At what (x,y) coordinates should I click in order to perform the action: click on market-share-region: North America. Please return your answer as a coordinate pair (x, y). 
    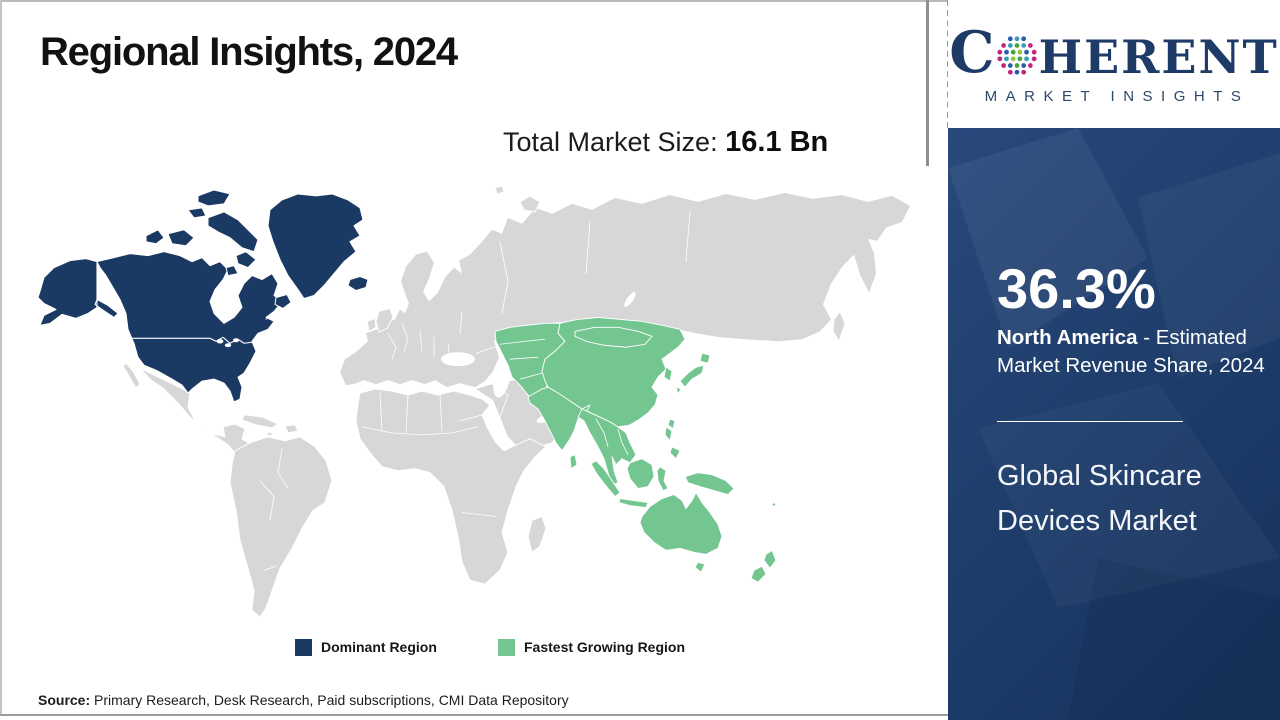
    Looking at the image, I should click on (1067, 337).